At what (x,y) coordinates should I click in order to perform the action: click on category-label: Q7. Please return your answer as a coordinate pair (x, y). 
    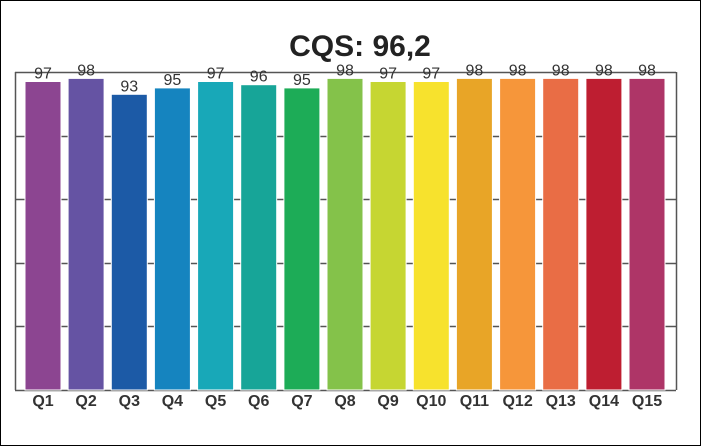
    Looking at the image, I should click on (301, 401).